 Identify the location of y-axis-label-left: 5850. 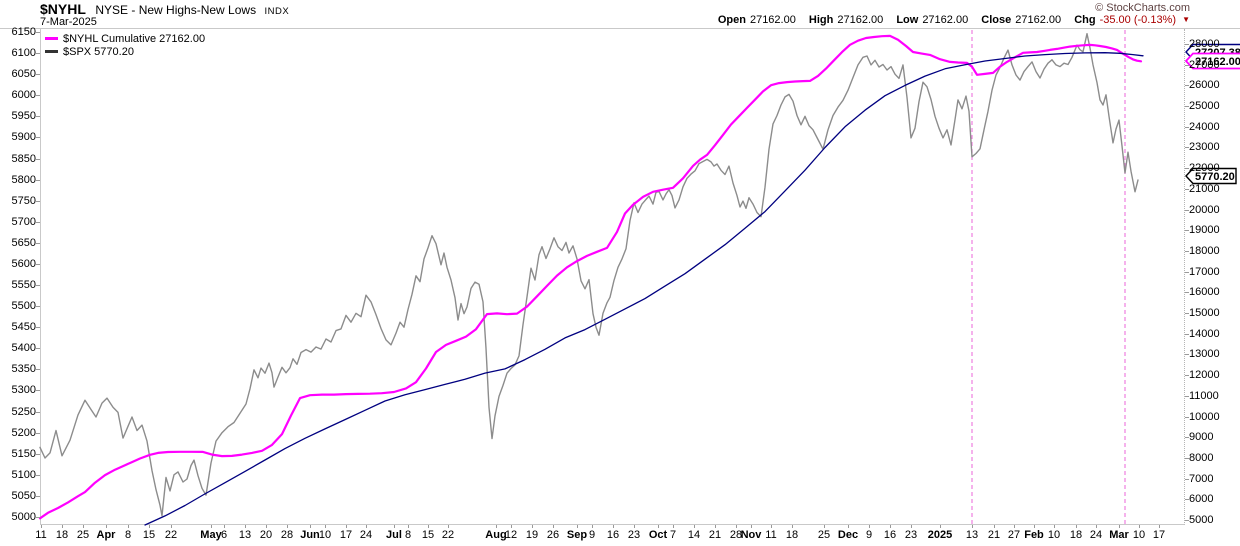
(23, 158).